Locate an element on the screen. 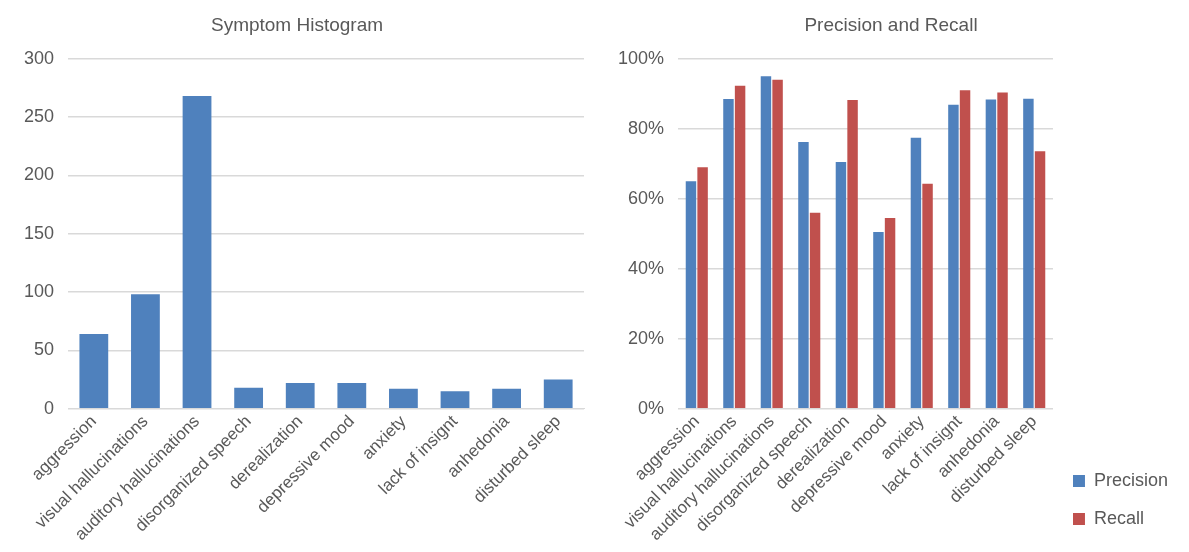  y-tick-label: 40% is located at coordinates (646, 267).